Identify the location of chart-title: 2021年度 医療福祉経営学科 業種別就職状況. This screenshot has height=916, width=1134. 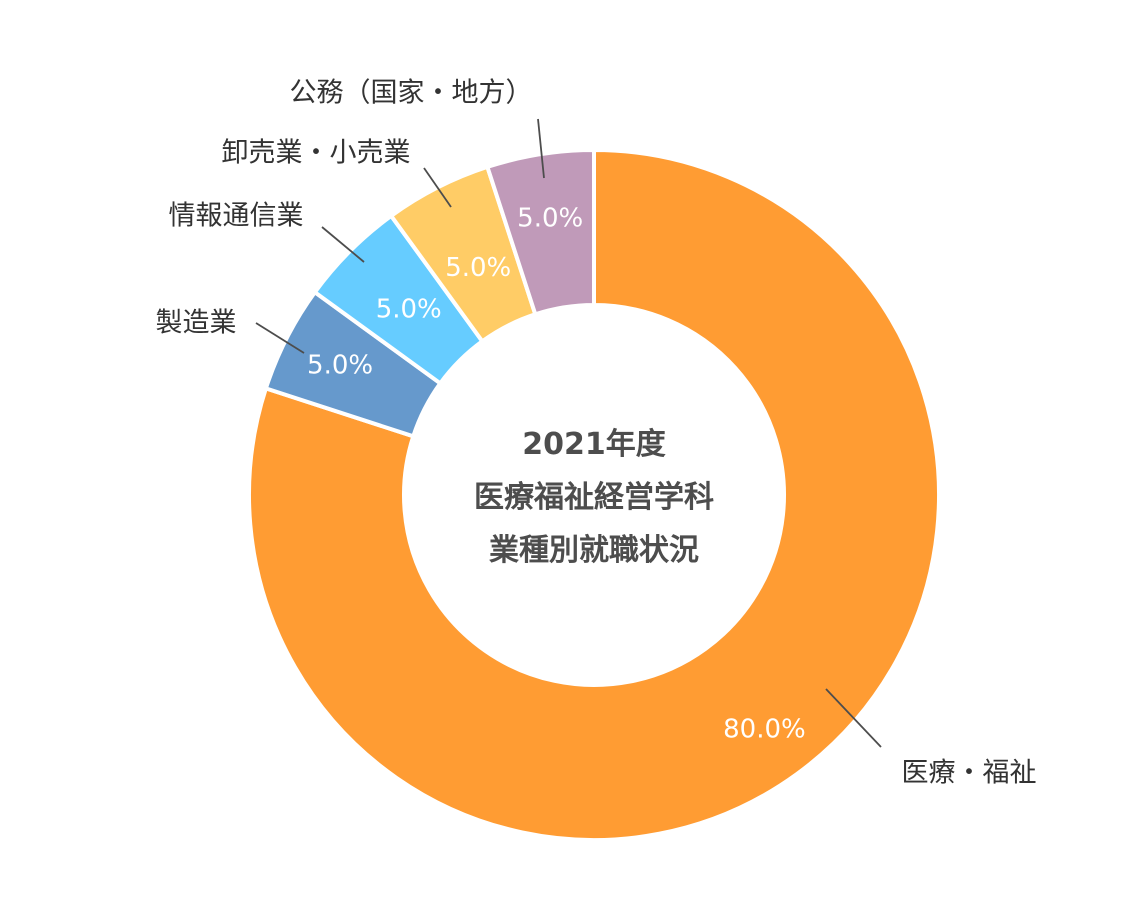
(594, 497).